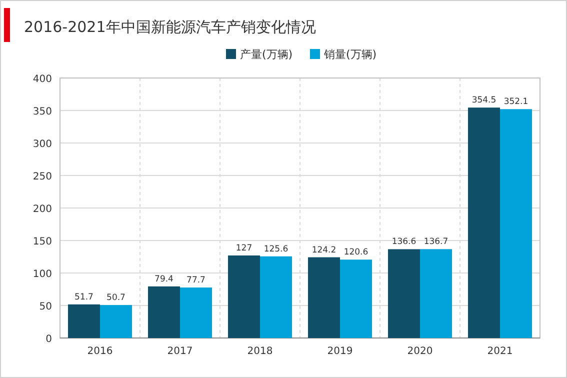 The width and height of the screenshot is (567, 378). I want to click on x-tick-label: 2020, so click(420, 351).